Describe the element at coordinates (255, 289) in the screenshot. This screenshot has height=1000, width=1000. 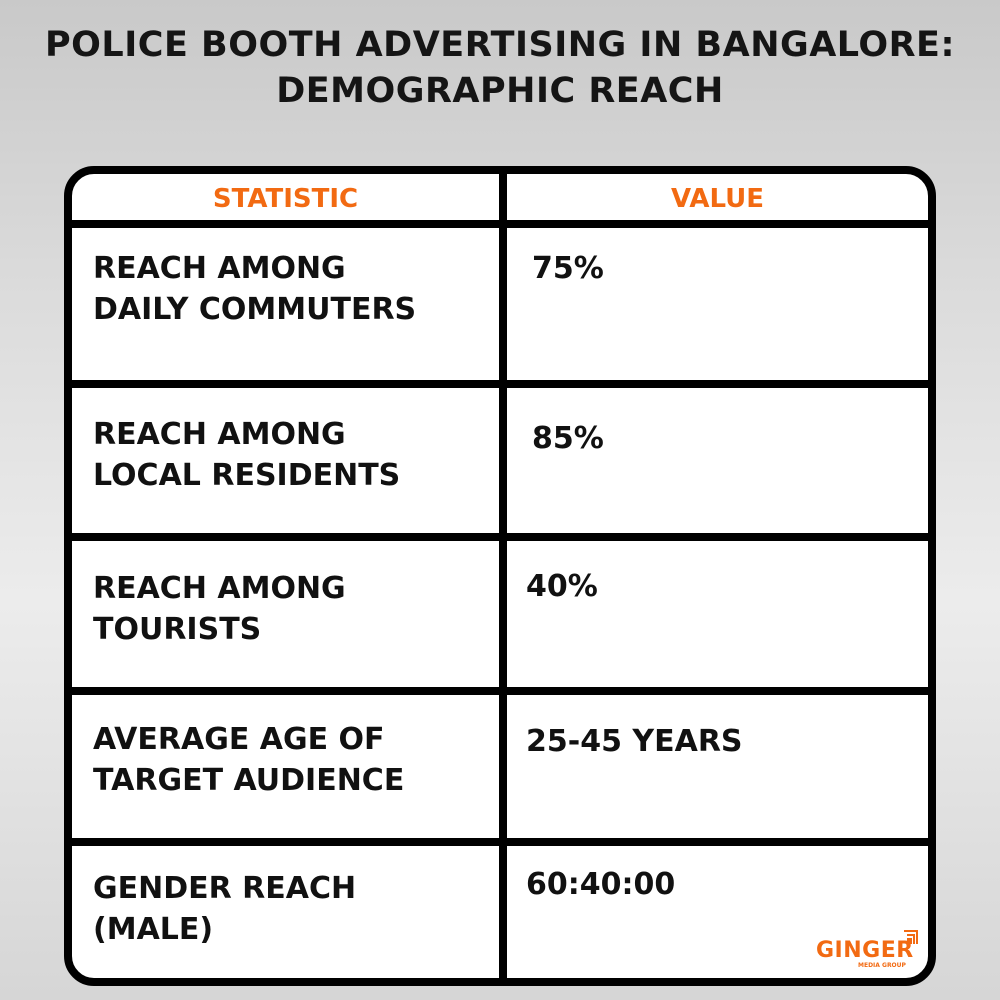
I see `table-row-statistic: REACH AMONG DAILY COMMUTERS` at that location.